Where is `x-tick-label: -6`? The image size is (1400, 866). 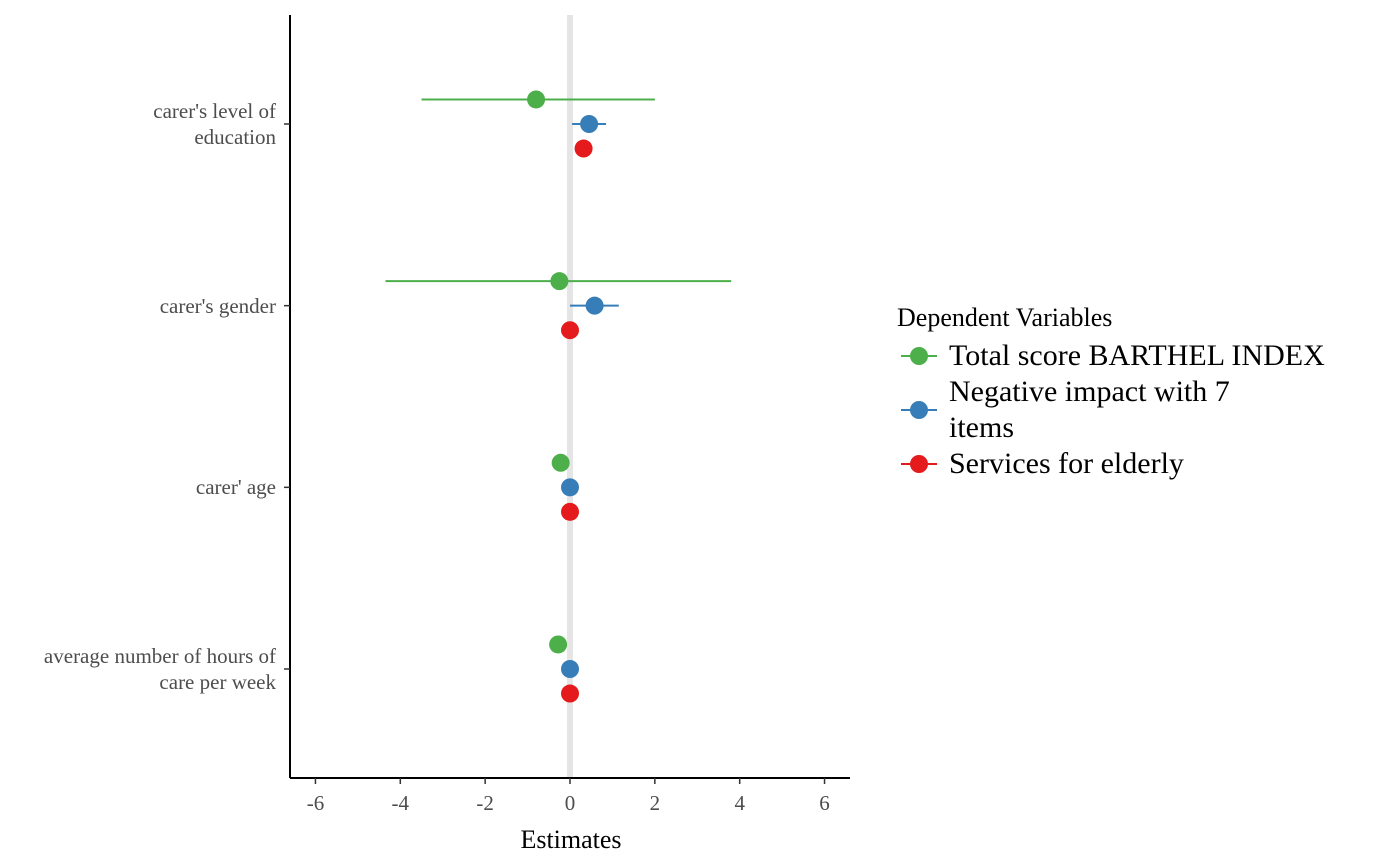
x-tick-label: -6 is located at coordinates (316, 803).